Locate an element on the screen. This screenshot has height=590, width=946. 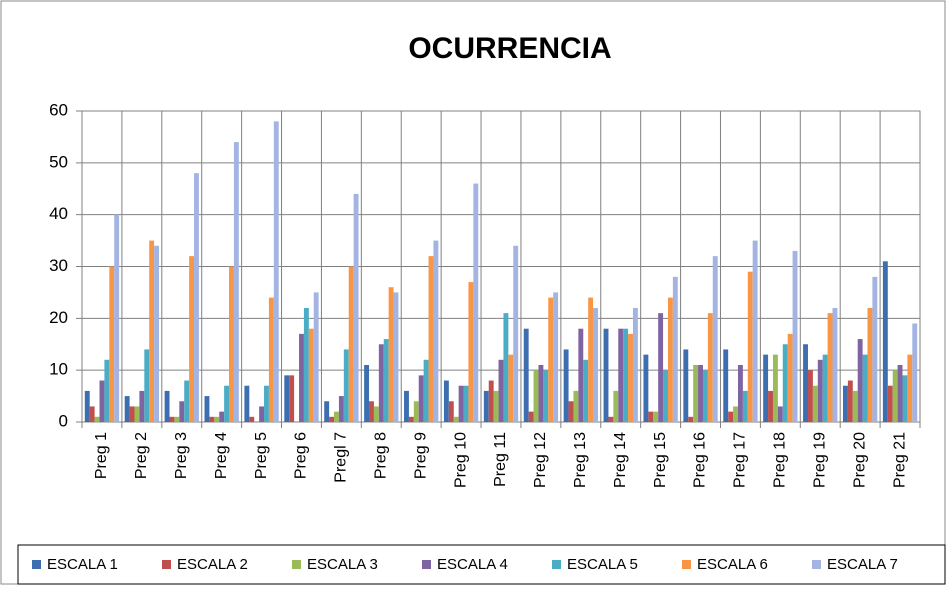
legend-box is located at coordinates (481, 564).